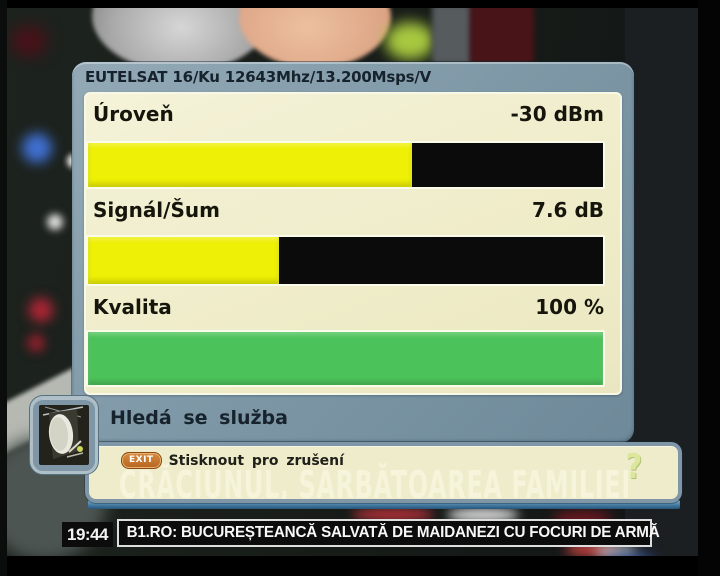 The height and width of the screenshot is (576, 720). Describe the element at coordinates (132, 307) in the screenshot. I see `quality-label: Kvalita` at that location.